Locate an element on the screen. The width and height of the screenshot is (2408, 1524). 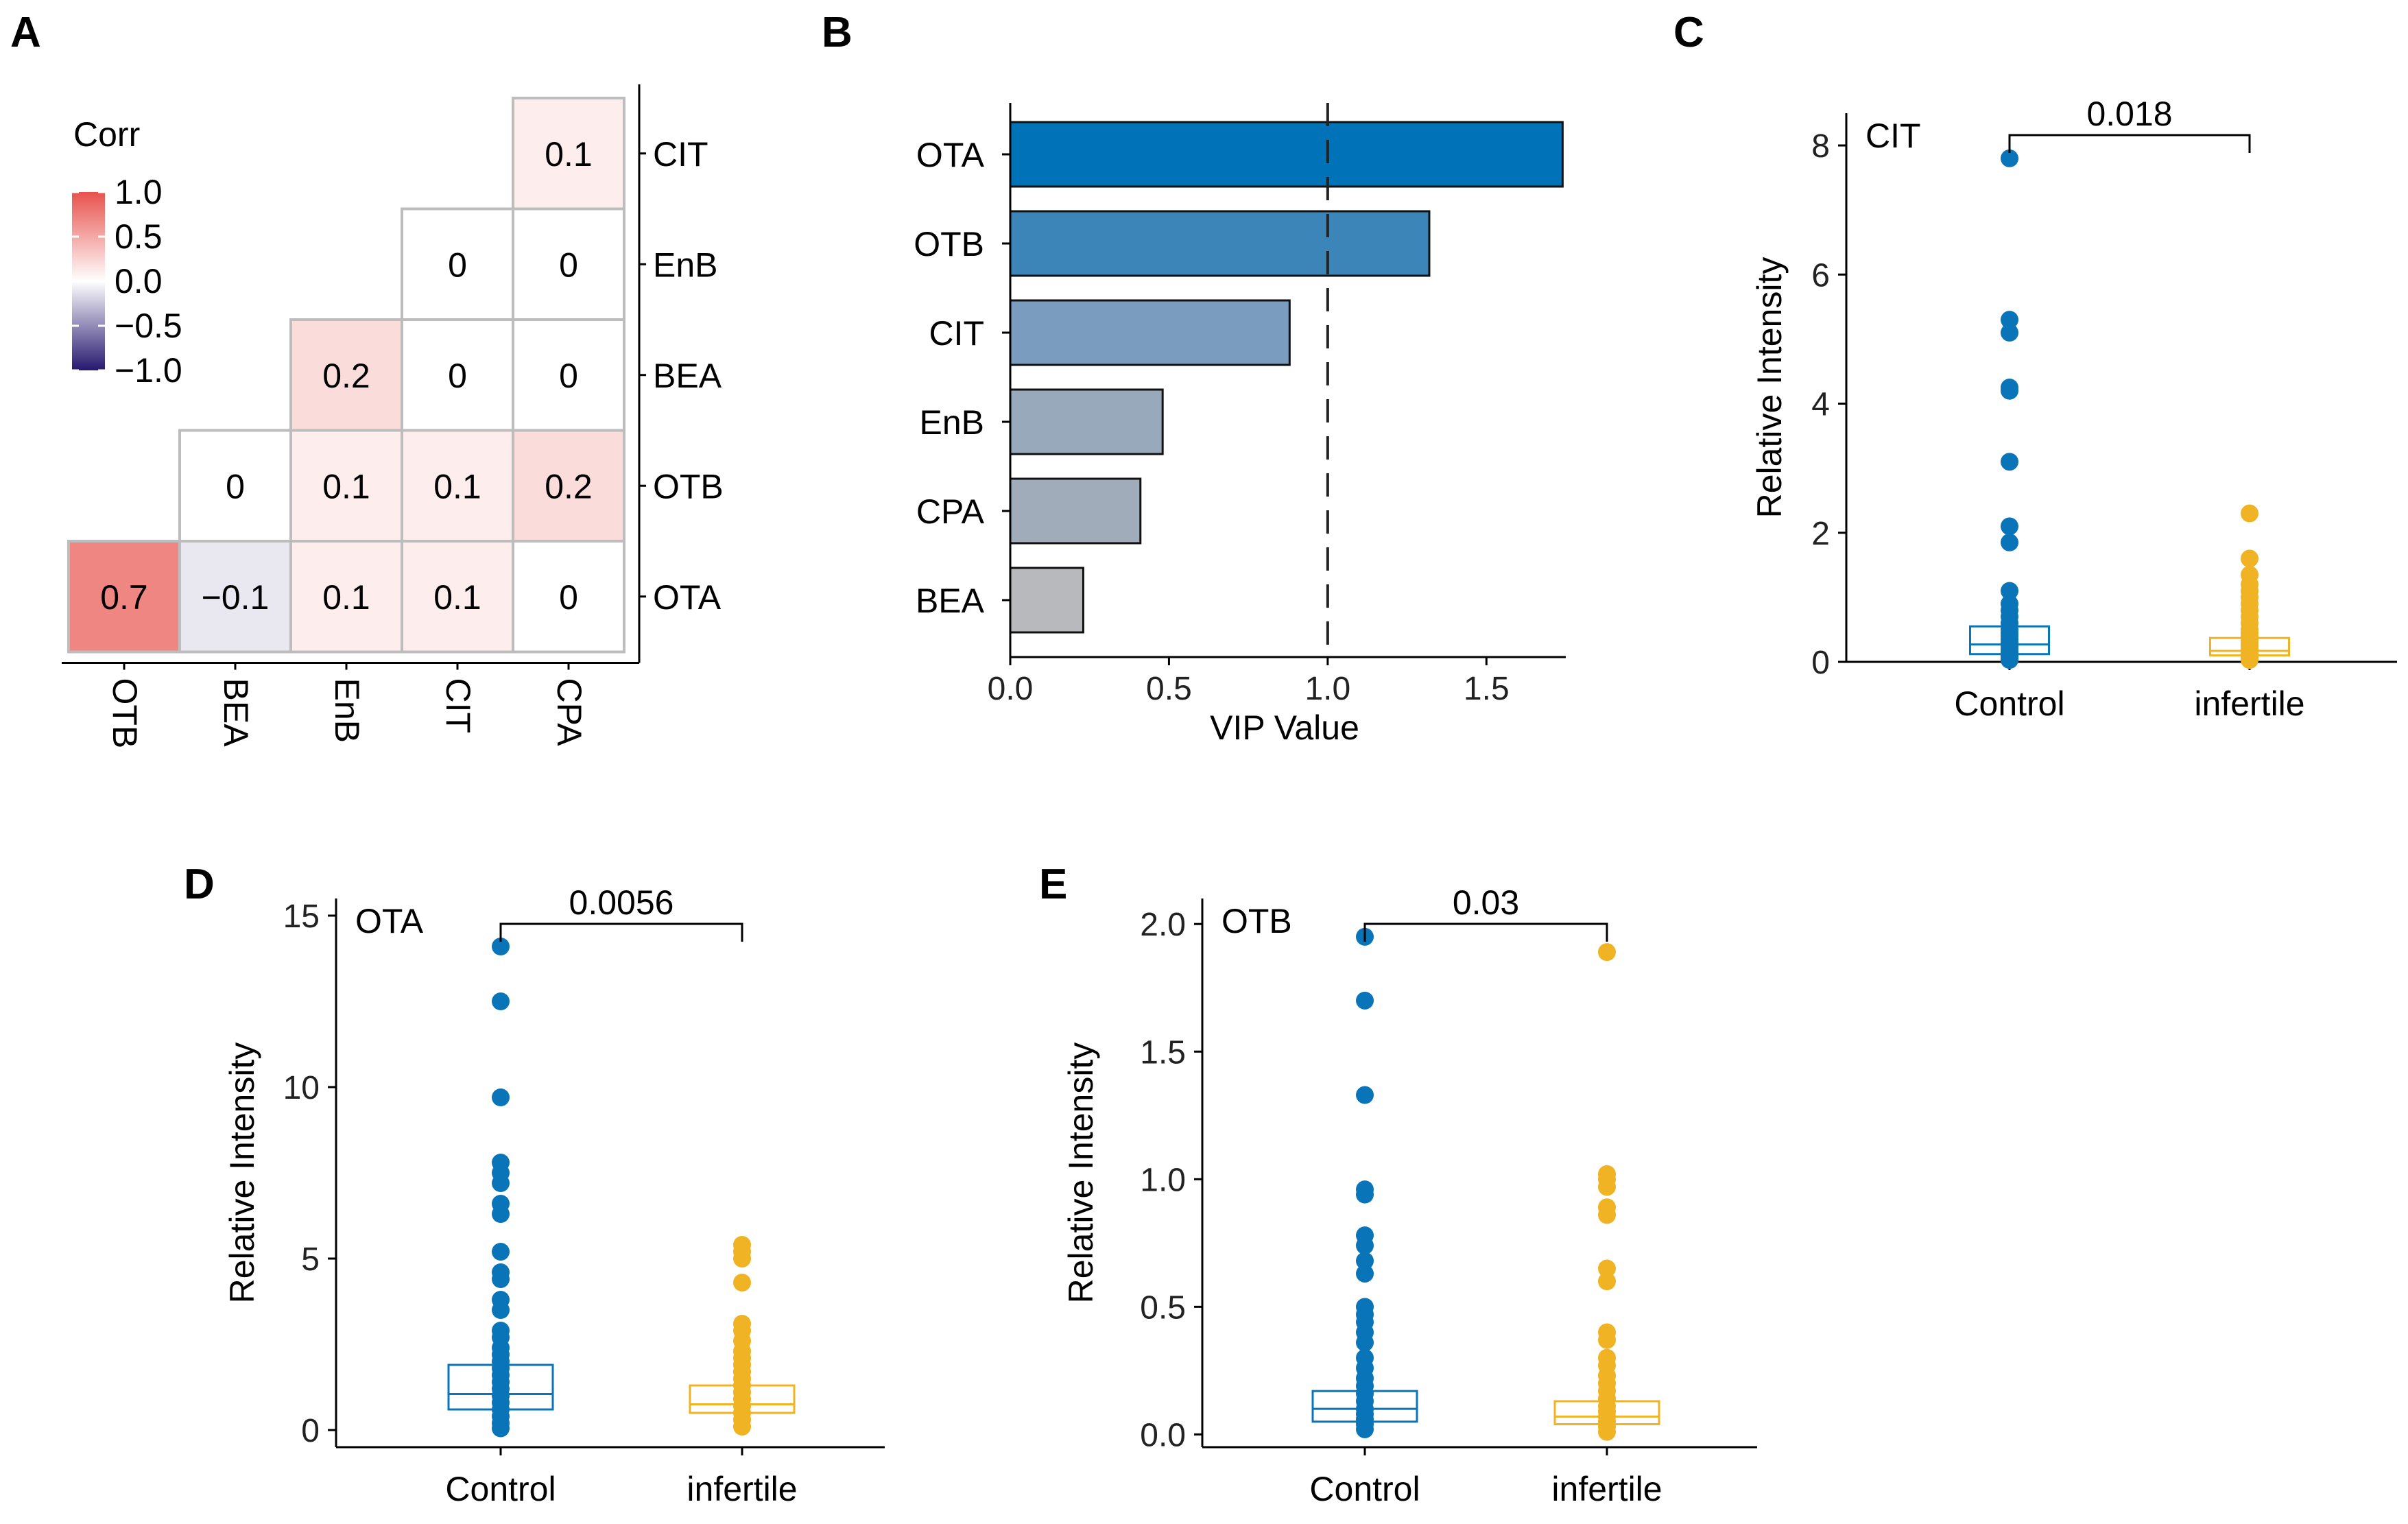
heatmap-x-label: BEA is located at coordinates (236, 713).